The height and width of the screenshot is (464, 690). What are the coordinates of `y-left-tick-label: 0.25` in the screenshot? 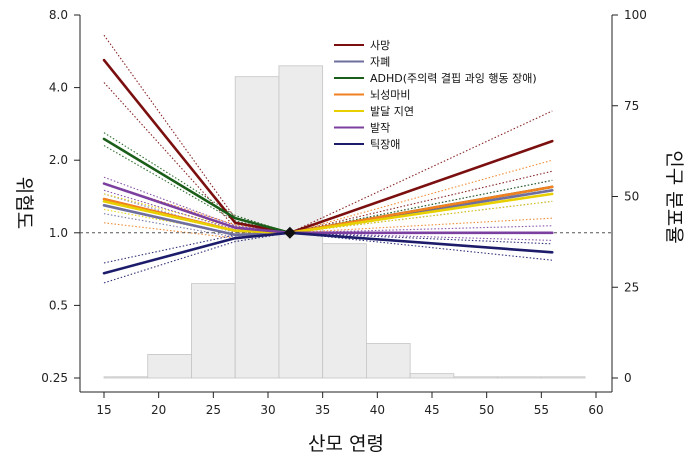 It's located at (54, 378).